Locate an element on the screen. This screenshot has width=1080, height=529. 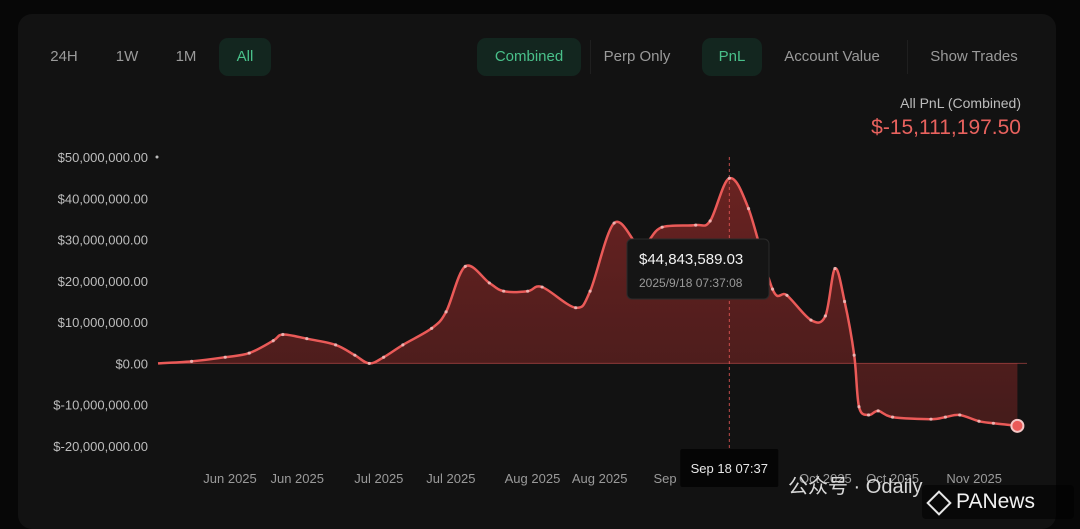
tab-all: All is located at coordinates (245, 57).